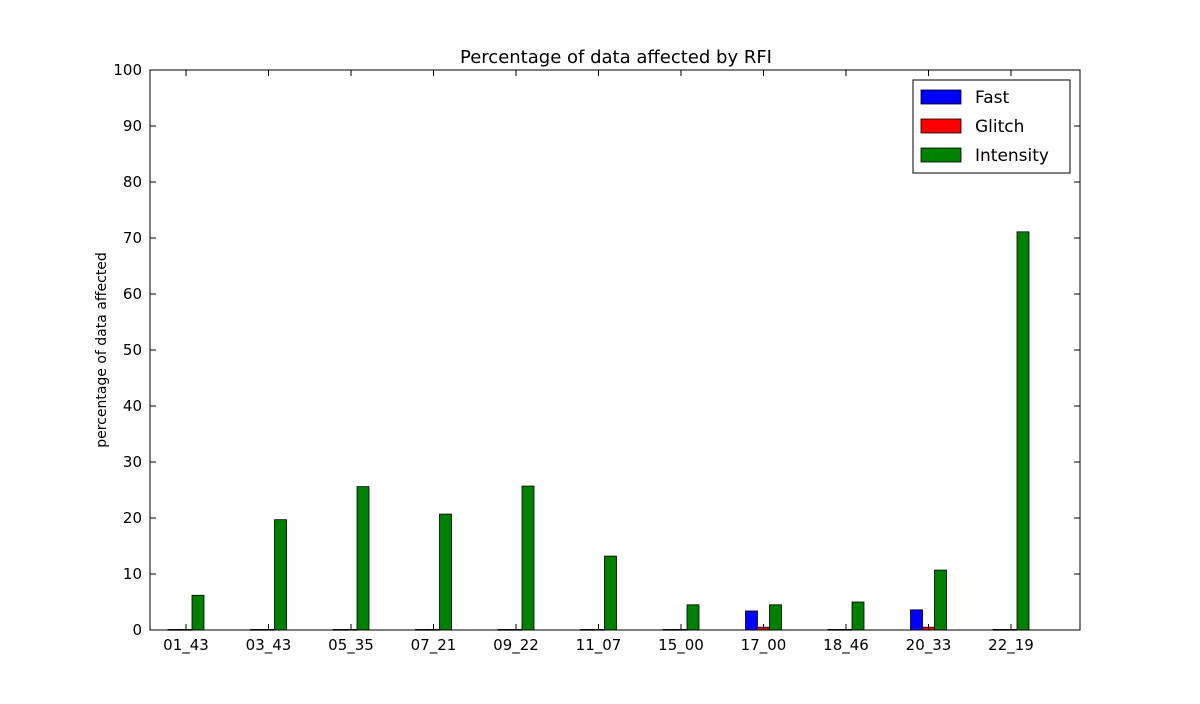 The height and width of the screenshot is (704, 1200). I want to click on legend-label-glitch: Glitch, so click(999, 127).